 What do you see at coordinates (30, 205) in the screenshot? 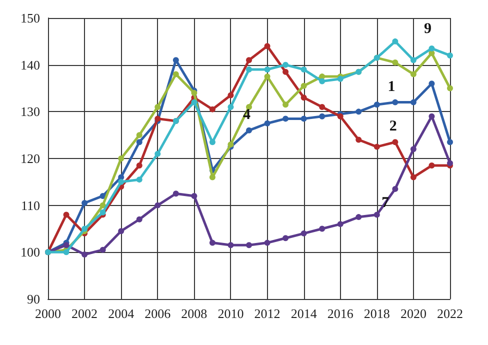
I see `y-tick-label: 110` at bounding box center [30, 205].